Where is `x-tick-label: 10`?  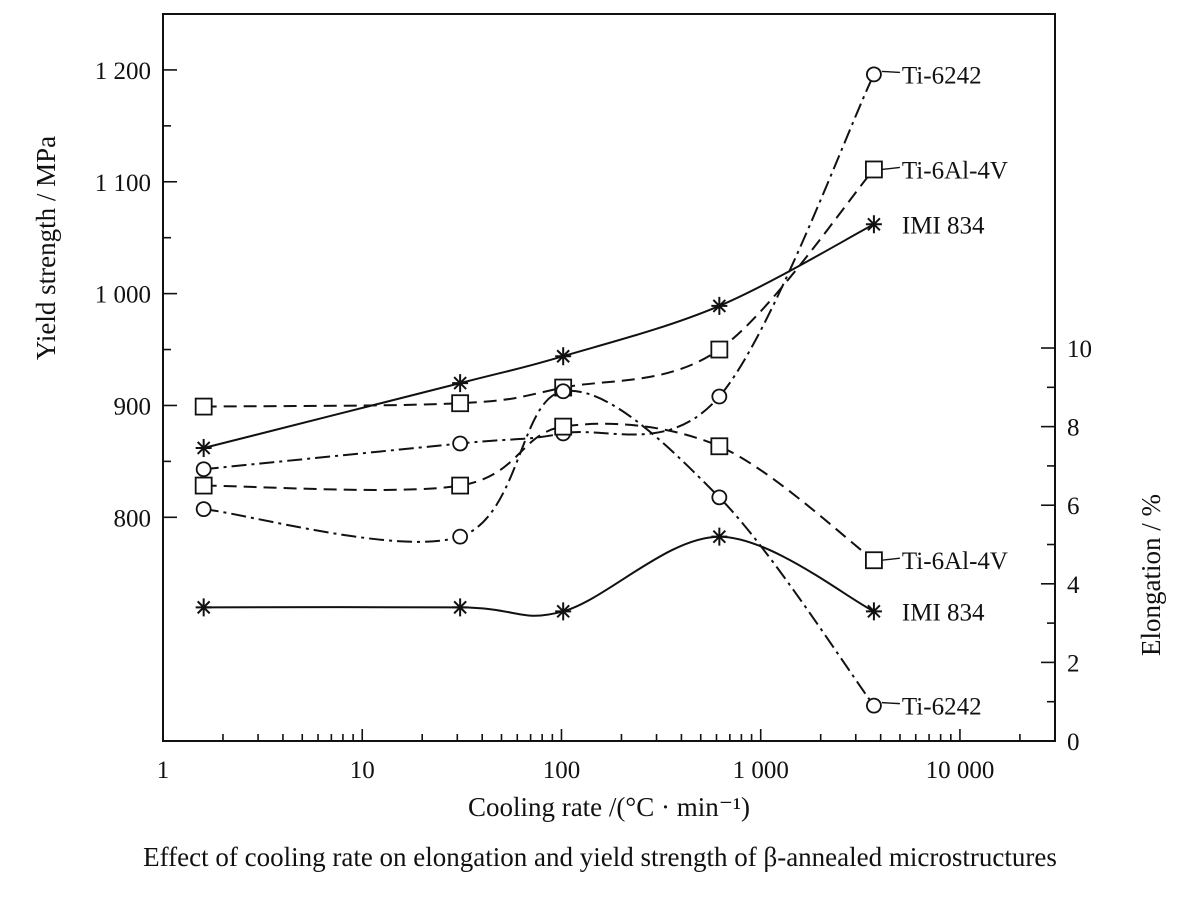
x-tick-label: 10 is located at coordinates (362, 770).